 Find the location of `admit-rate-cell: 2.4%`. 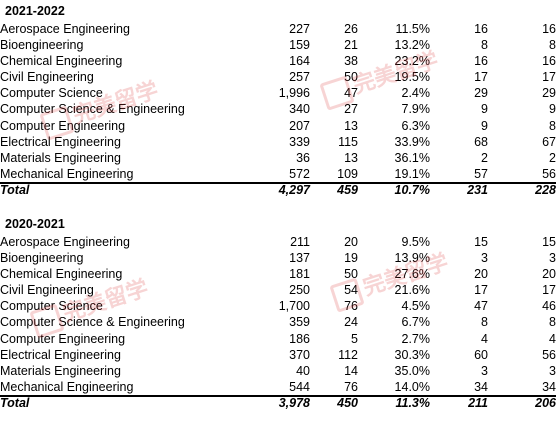

admit-rate-cell: 2.4% is located at coordinates (416, 93).